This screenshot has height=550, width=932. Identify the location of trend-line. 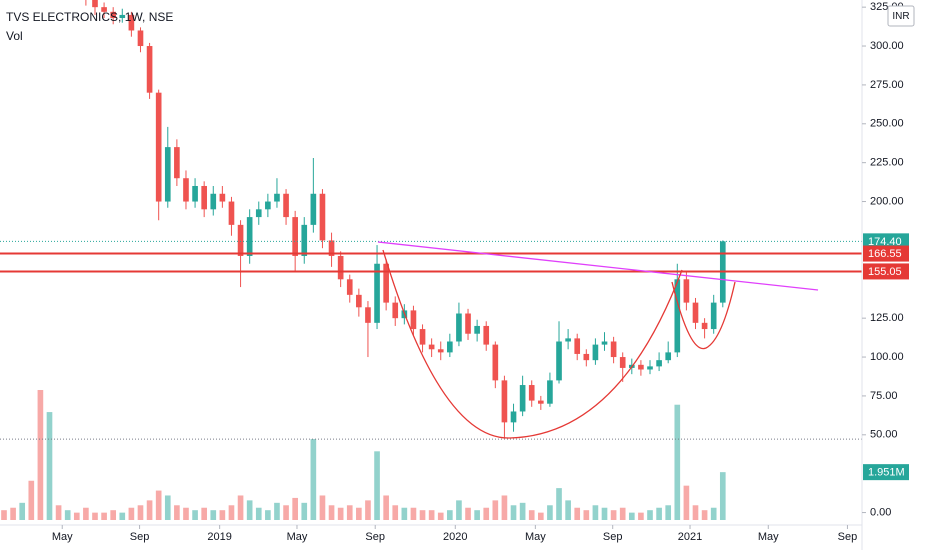
(598, 266).